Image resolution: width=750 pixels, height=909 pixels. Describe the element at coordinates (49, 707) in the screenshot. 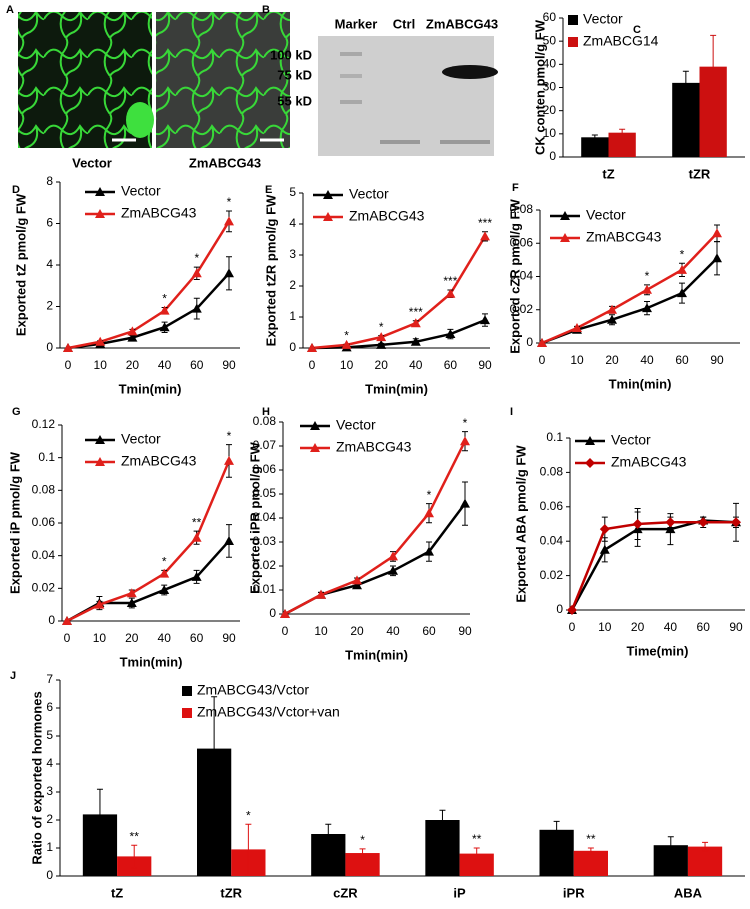

I see `y-tick-label: 6` at that location.